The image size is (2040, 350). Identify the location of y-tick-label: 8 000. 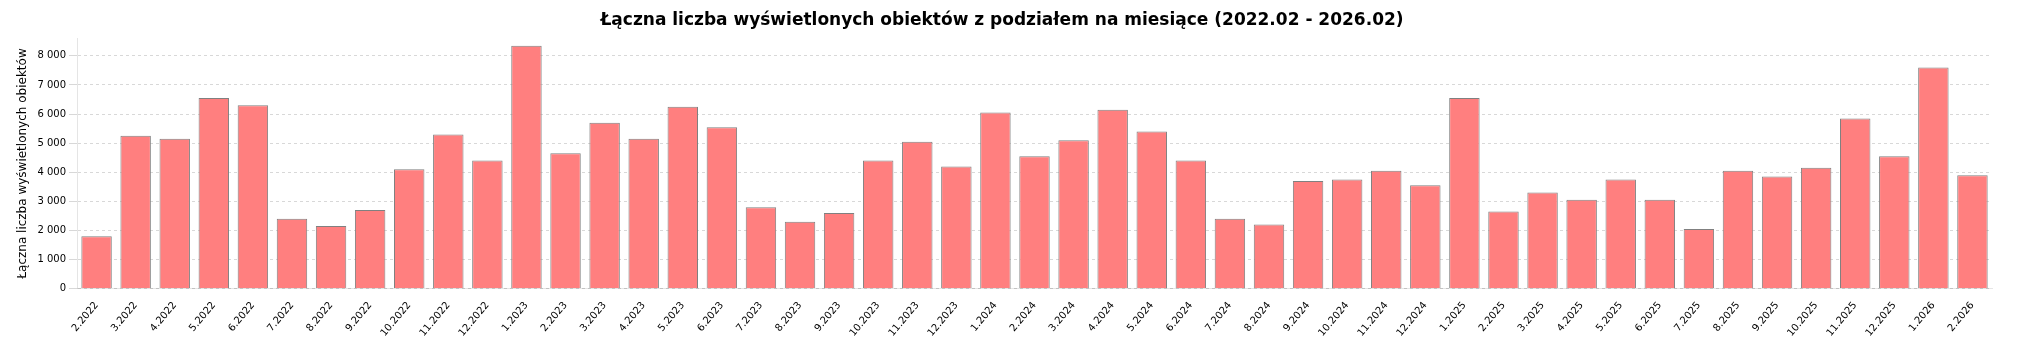
(52, 55).